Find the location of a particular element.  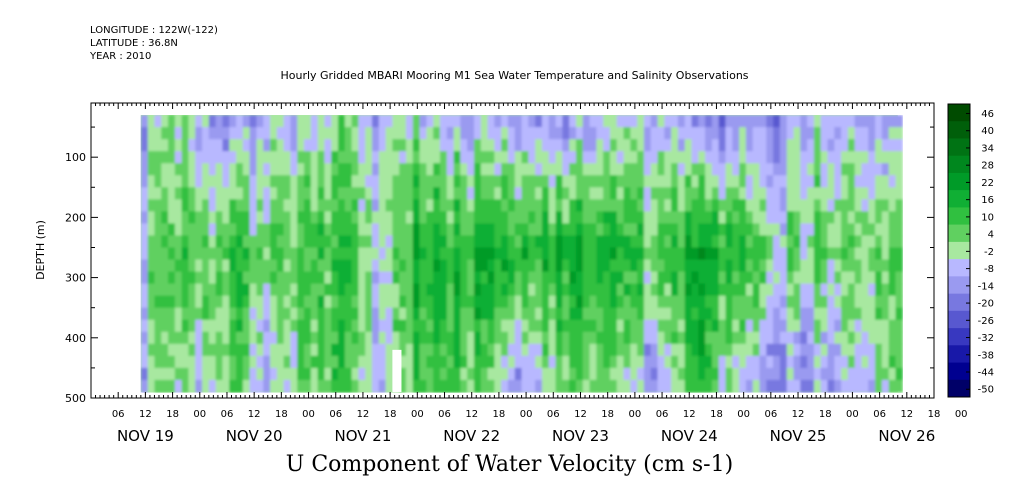

colorbar-label: 28 is located at coordinates (987, 166).